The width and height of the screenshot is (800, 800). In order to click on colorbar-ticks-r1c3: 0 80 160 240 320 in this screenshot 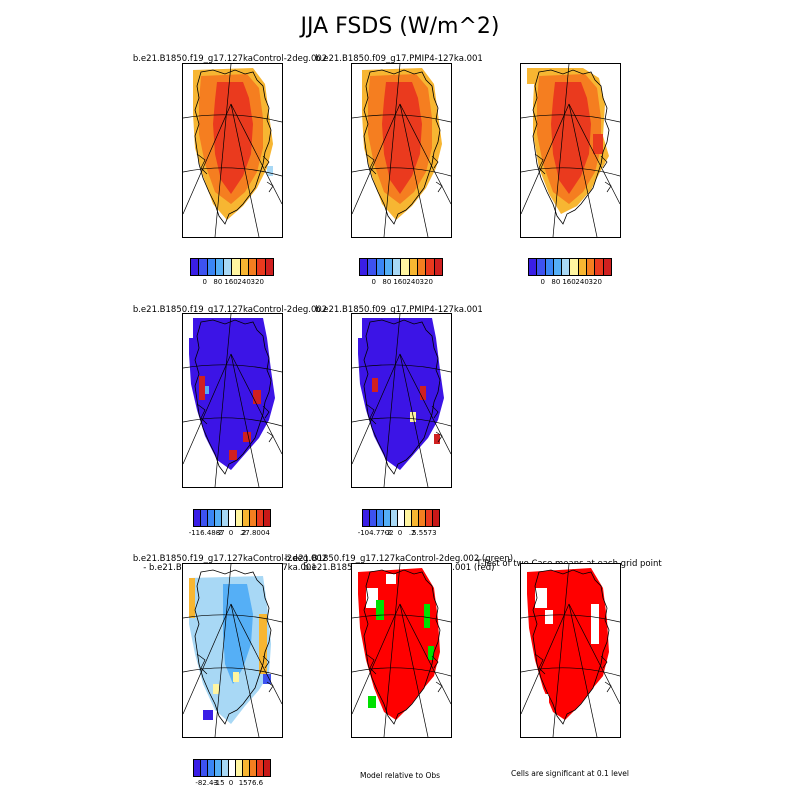, I will do `click(569, 283)`.